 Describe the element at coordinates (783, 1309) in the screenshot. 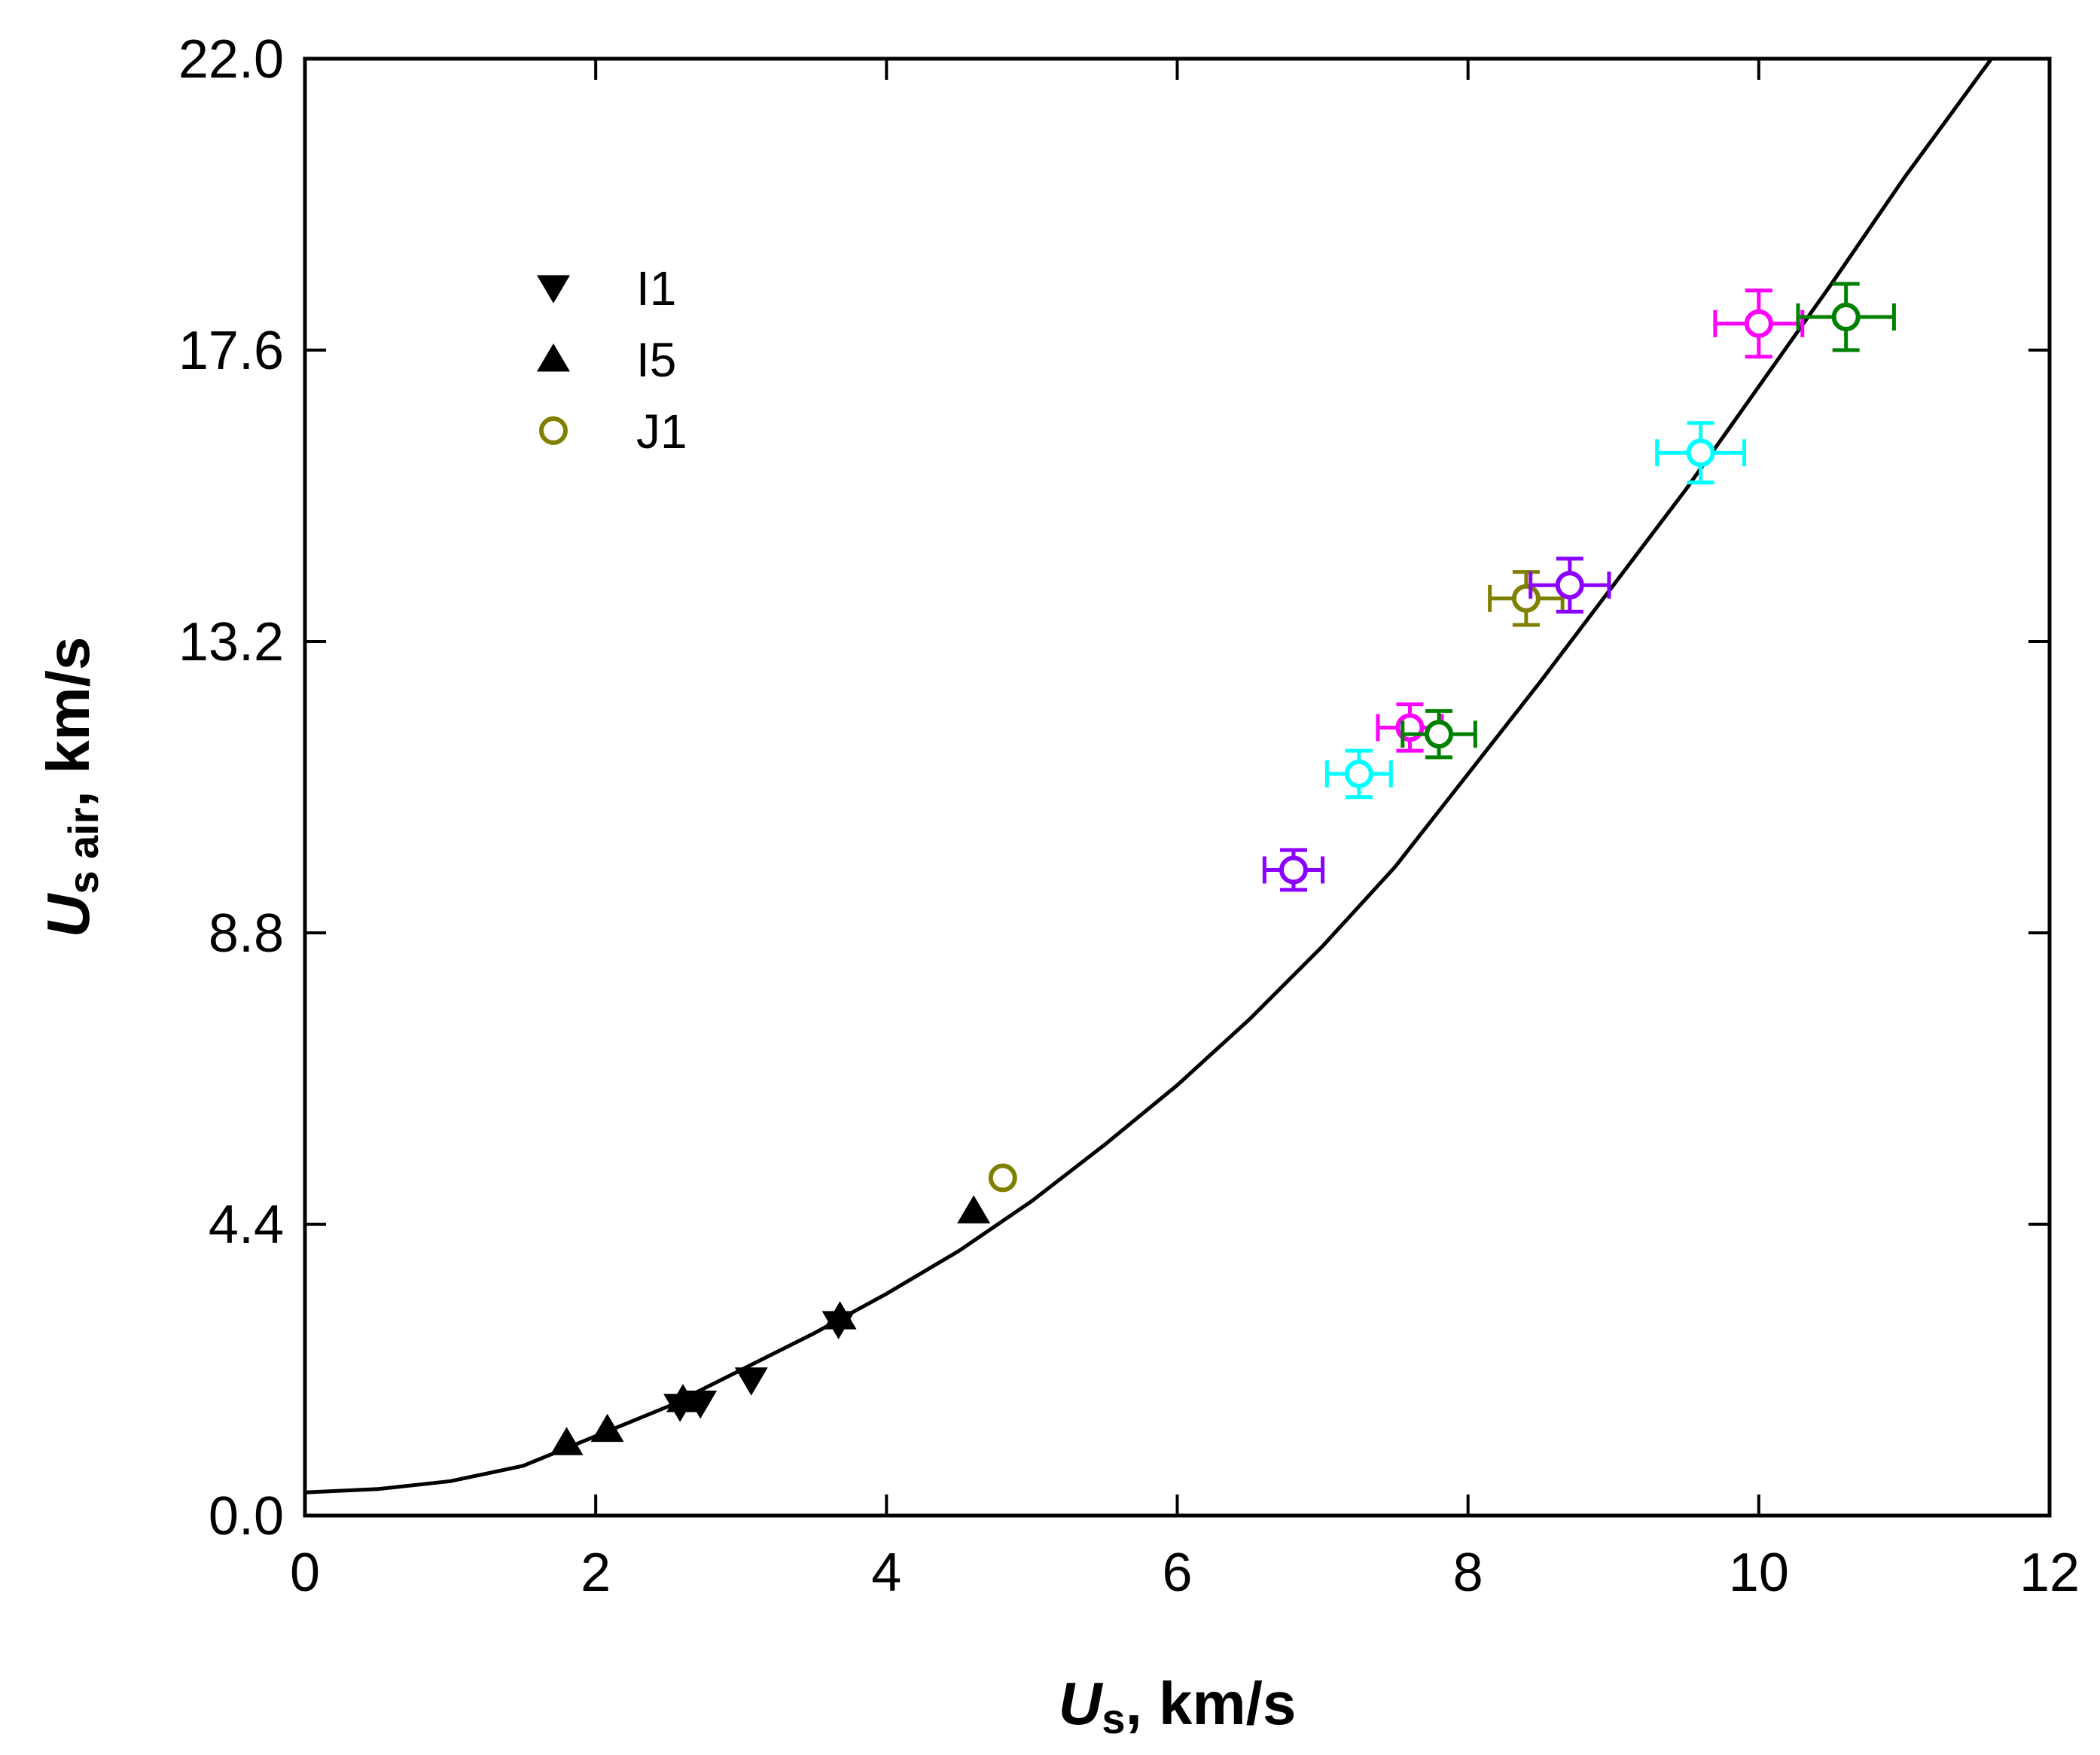

I see `marker-layer` at that location.